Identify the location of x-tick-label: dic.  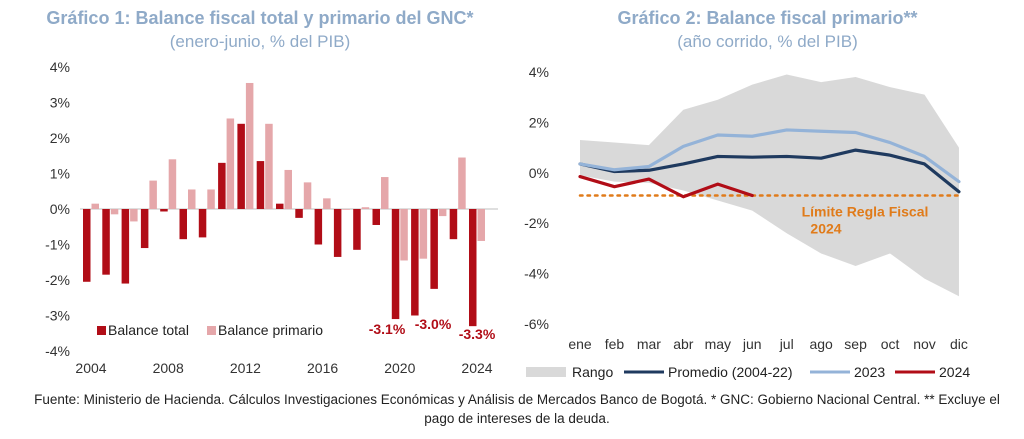
(959, 344).